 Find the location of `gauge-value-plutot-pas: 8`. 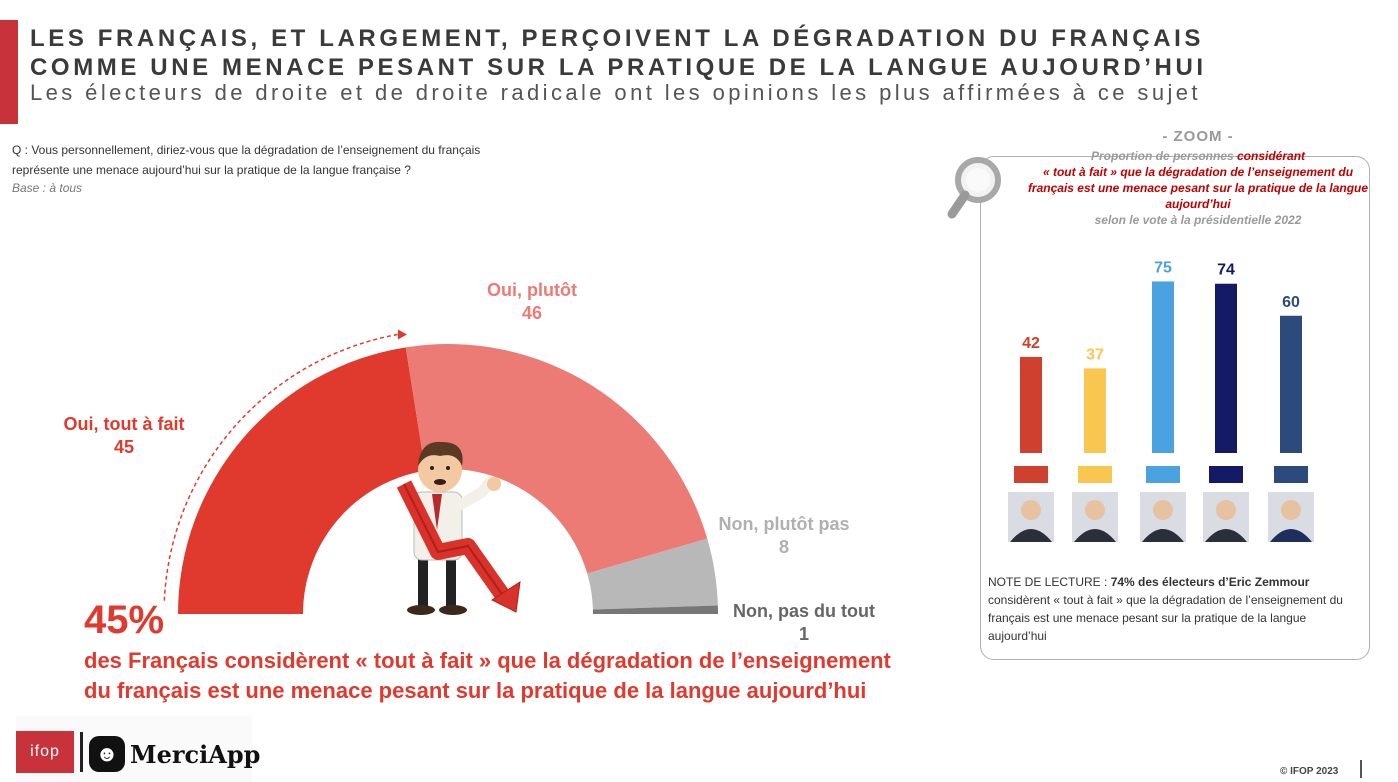

gauge-value-plutot-pas: 8 is located at coordinates (784, 547).